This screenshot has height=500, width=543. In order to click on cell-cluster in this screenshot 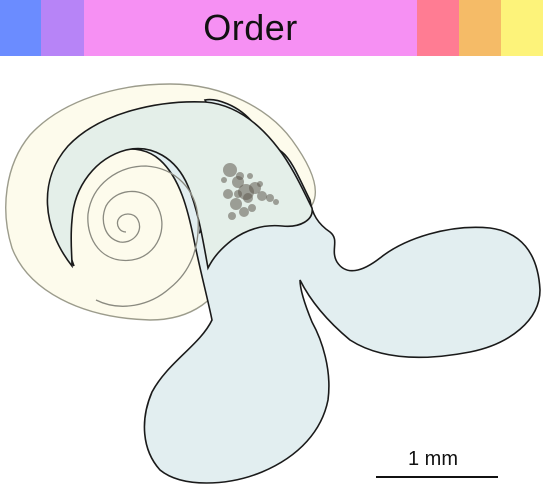, I will do `click(250, 191)`.